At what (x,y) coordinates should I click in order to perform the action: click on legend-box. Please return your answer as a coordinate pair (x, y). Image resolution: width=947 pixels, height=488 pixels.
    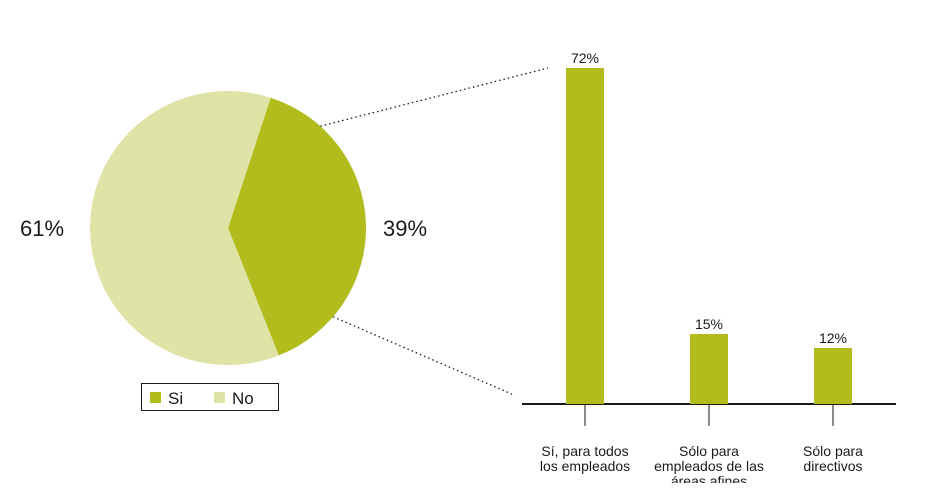
    Looking at the image, I should click on (210, 397).